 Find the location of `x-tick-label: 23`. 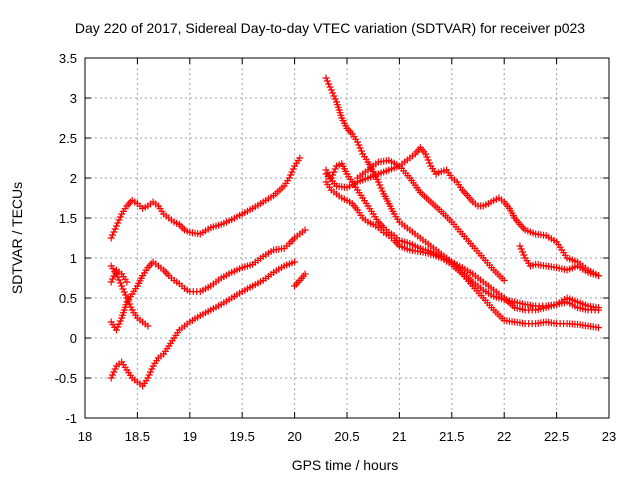

x-tick-label: 23 is located at coordinates (609, 436).